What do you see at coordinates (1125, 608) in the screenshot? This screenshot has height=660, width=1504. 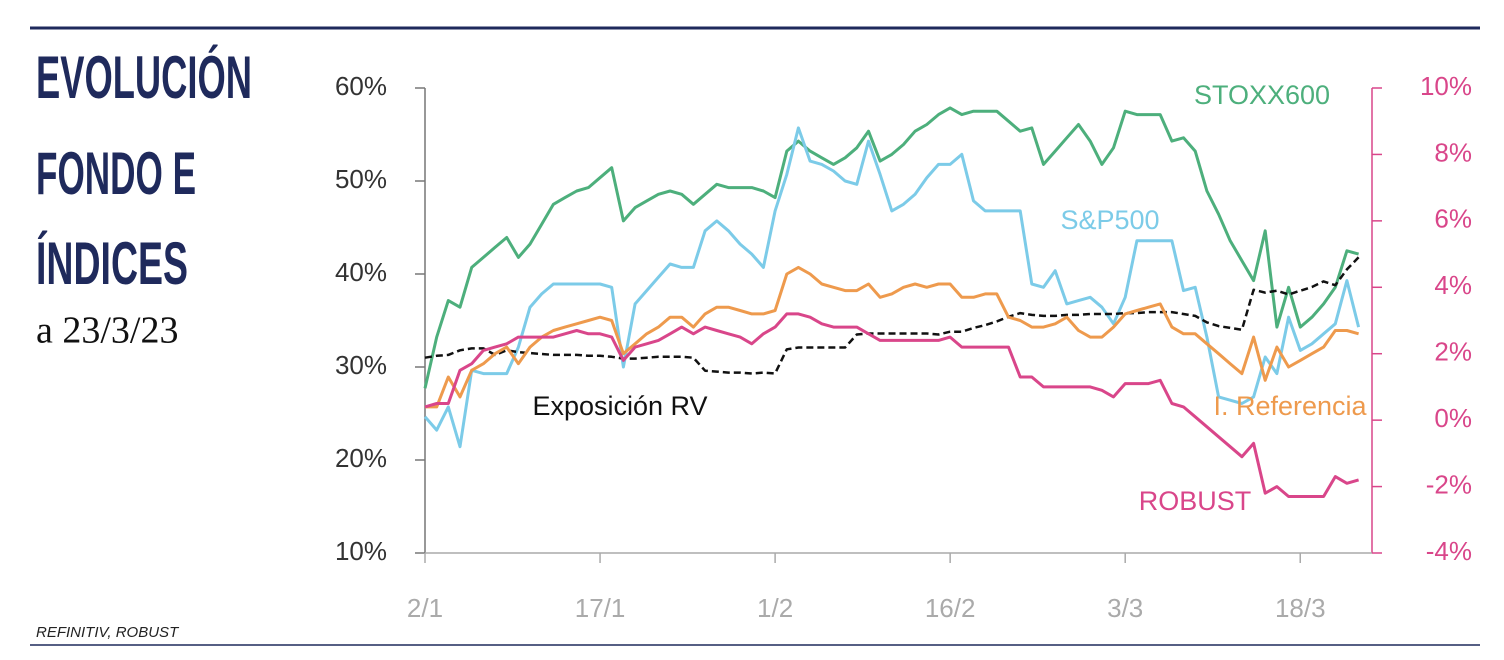 I see `x-tick-label: 3/3` at bounding box center [1125, 608].